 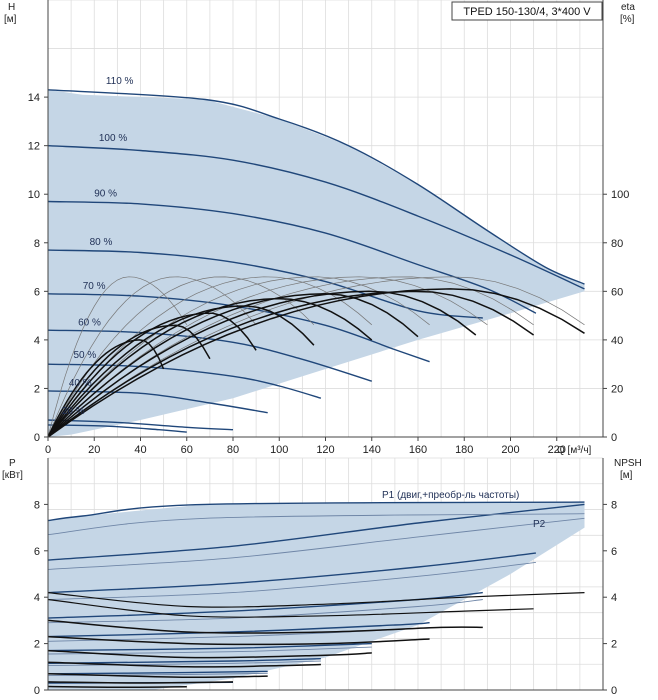 What do you see at coordinates (527, 12) in the screenshot?
I see `chart-title: TPED 150-130/4, 3*400 V` at bounding box center [527, 12].